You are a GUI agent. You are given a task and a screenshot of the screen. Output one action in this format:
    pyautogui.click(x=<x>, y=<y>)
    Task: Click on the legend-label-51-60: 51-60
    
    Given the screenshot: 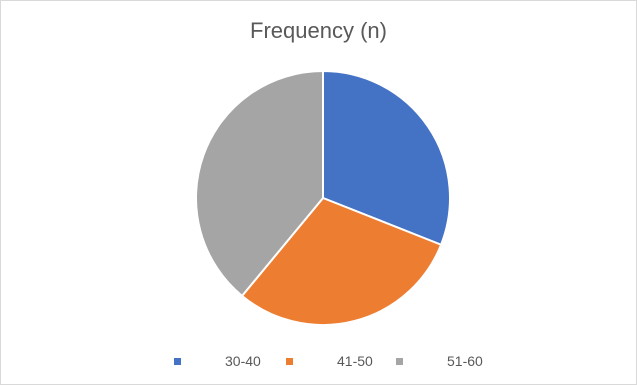 What is the action you would take?
    pyautogui.click(x=465, y=361)
    